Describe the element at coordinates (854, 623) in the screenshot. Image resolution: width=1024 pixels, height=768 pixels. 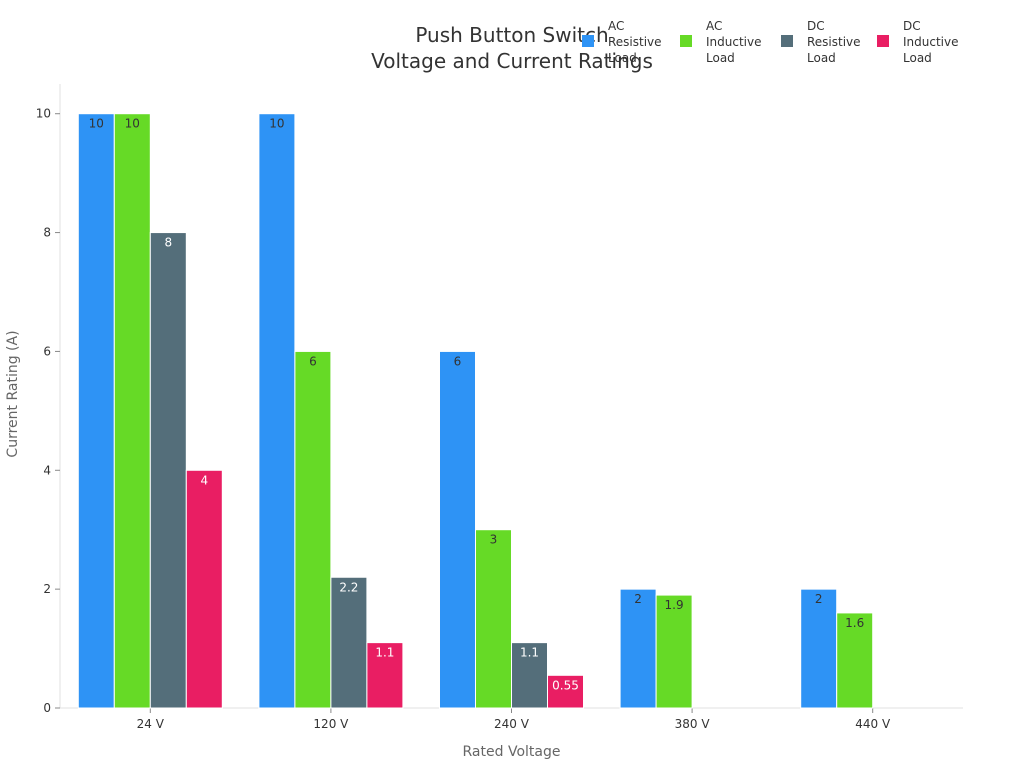
I see `data-label: 1.6` at that location.